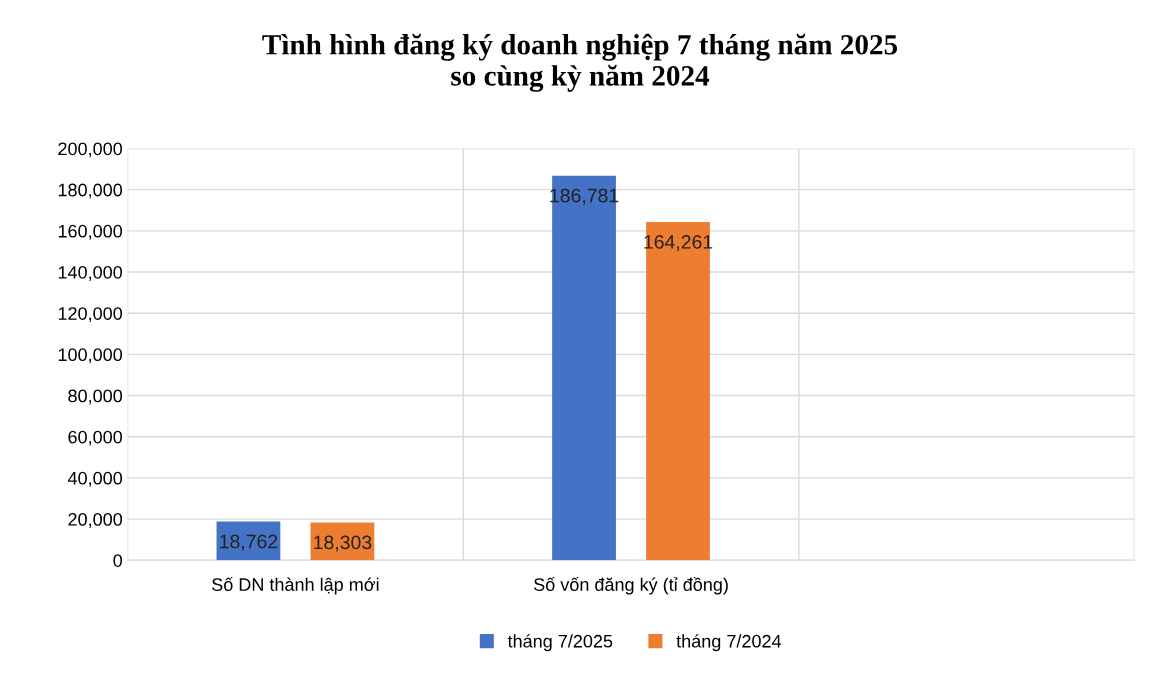 This screenshot has height=675, width=1160. I want to click on x-tick-label: Số DN thành lập mới, so click(295, 585).